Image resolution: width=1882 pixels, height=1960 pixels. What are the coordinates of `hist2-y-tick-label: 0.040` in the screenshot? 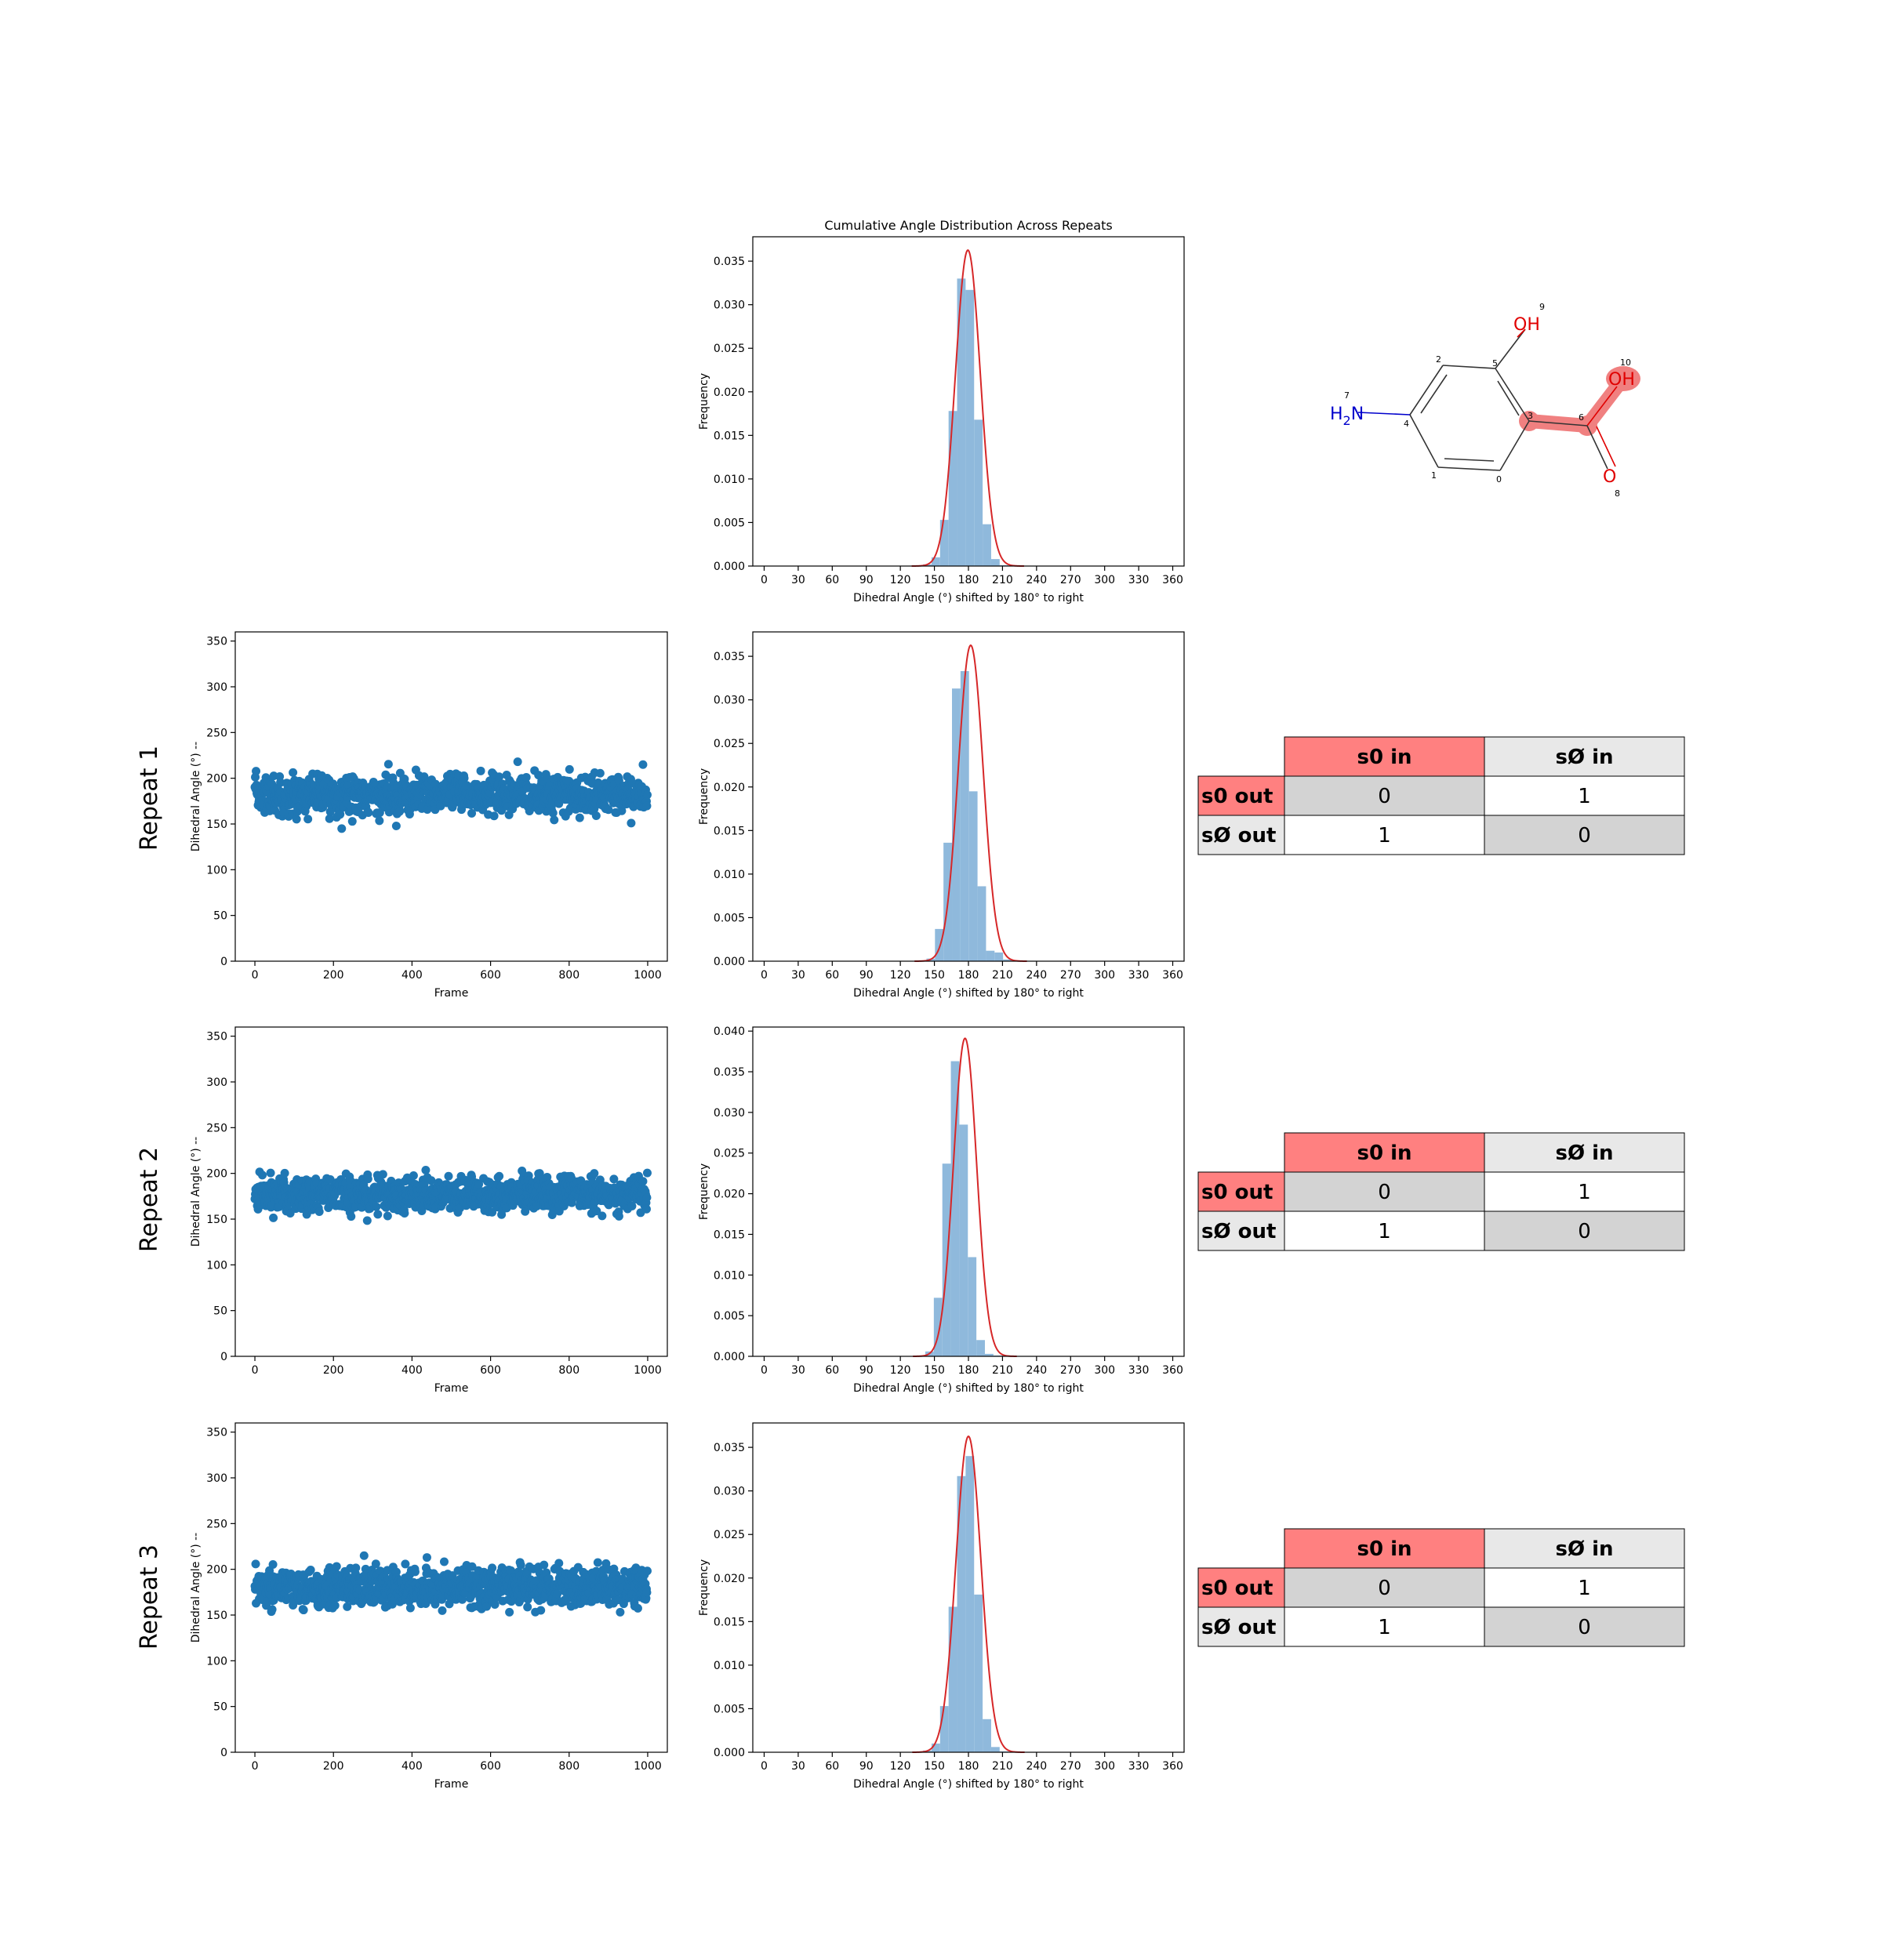 It's located at (729, 1031).